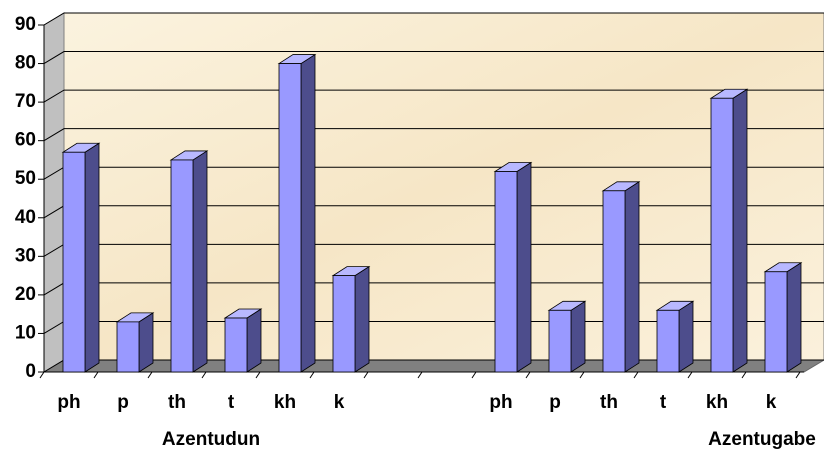 The height and width of the screenshot is (453, 824). I want to click on floor, so click(433, 366).